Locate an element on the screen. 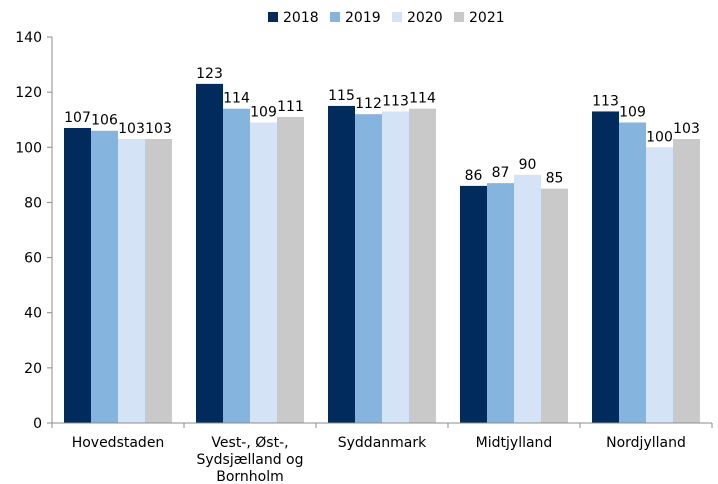 This screenshot has height=484, width=718. data-label: 123 is located at coordinates (209, 74).